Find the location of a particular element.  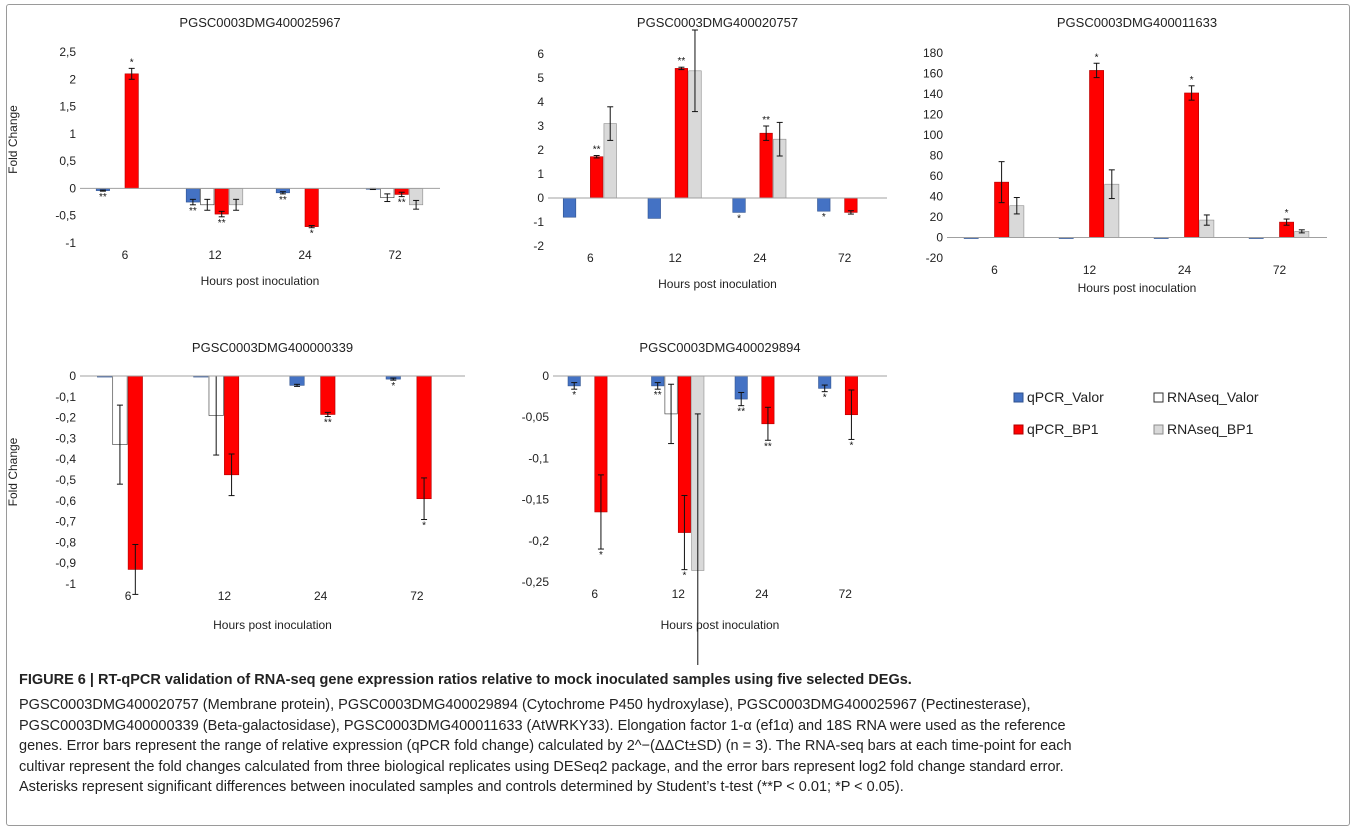

y-tick-label: -0,9 is located at coordinates (65, 563).